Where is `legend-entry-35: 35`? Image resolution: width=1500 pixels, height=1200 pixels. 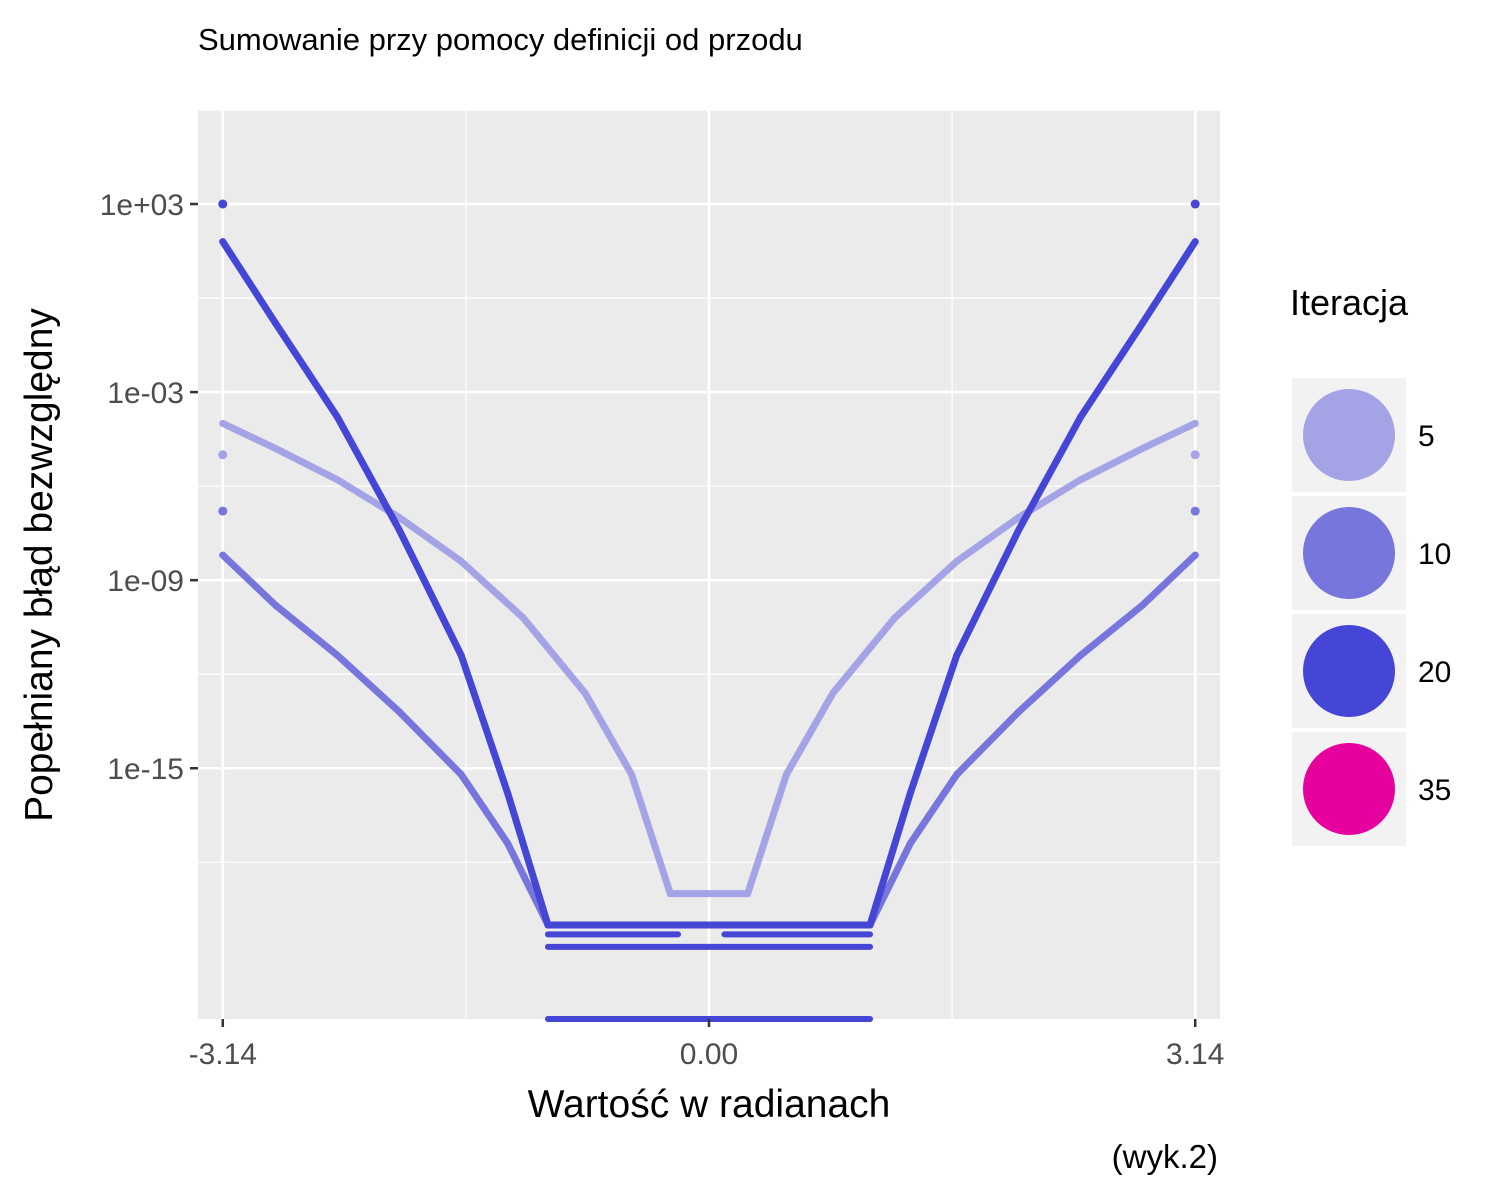
legend-entry-35: 35 is located at coordinates (1371, 789).